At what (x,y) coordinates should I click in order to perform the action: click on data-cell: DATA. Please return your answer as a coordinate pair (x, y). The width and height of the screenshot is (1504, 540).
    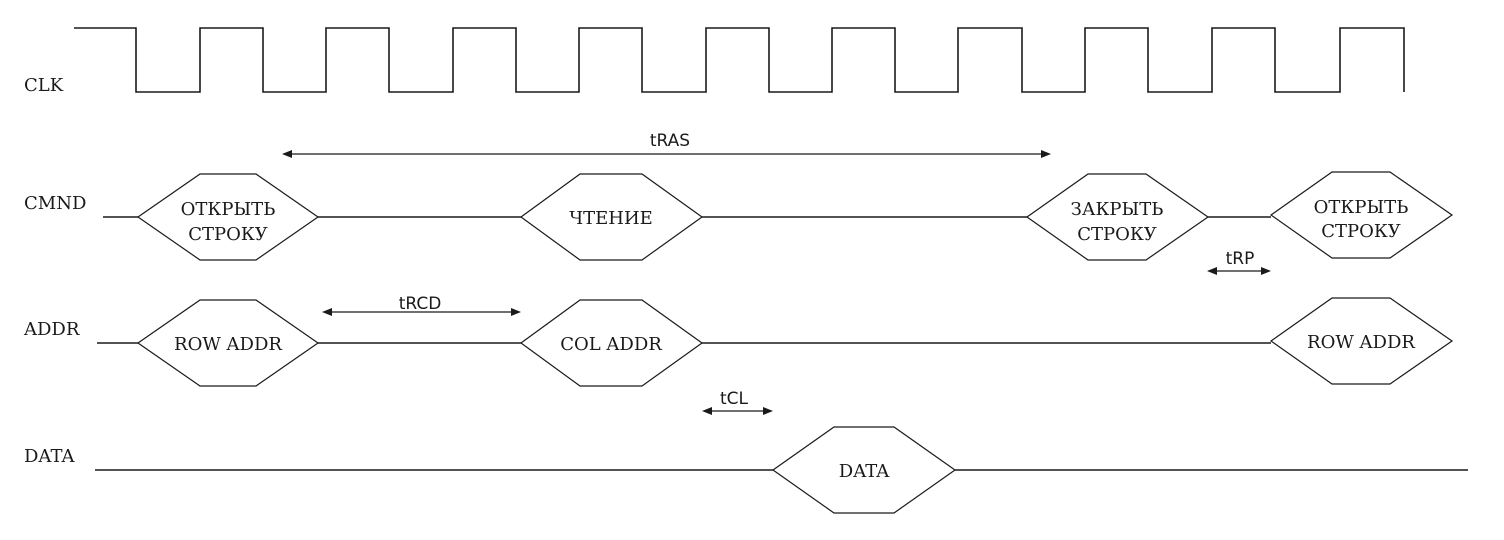
    Looking at the image, I should click on (864, 470).